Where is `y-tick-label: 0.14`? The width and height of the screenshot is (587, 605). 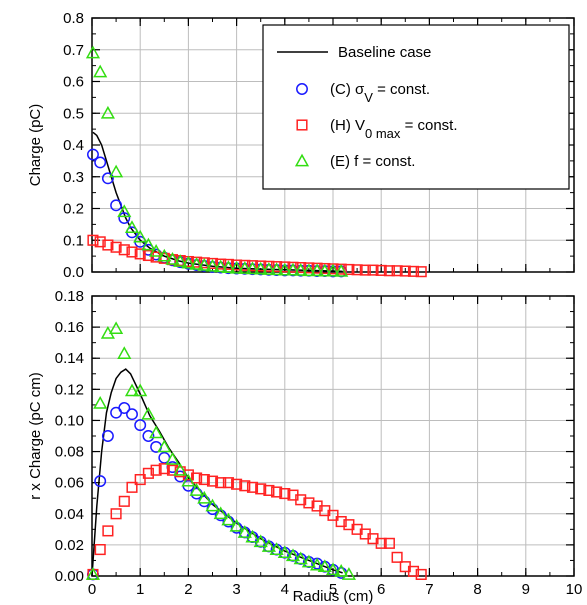 y-tick-label: 0.14 is located at coordinates (69, 358).